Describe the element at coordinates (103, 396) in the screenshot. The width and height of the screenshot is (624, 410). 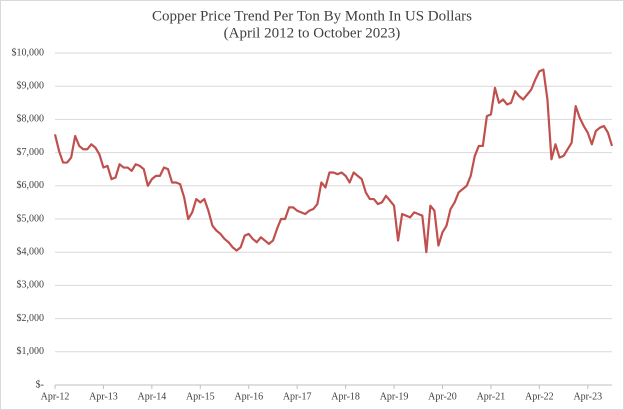
I see `x-tick-label: Apr-13` at that location.